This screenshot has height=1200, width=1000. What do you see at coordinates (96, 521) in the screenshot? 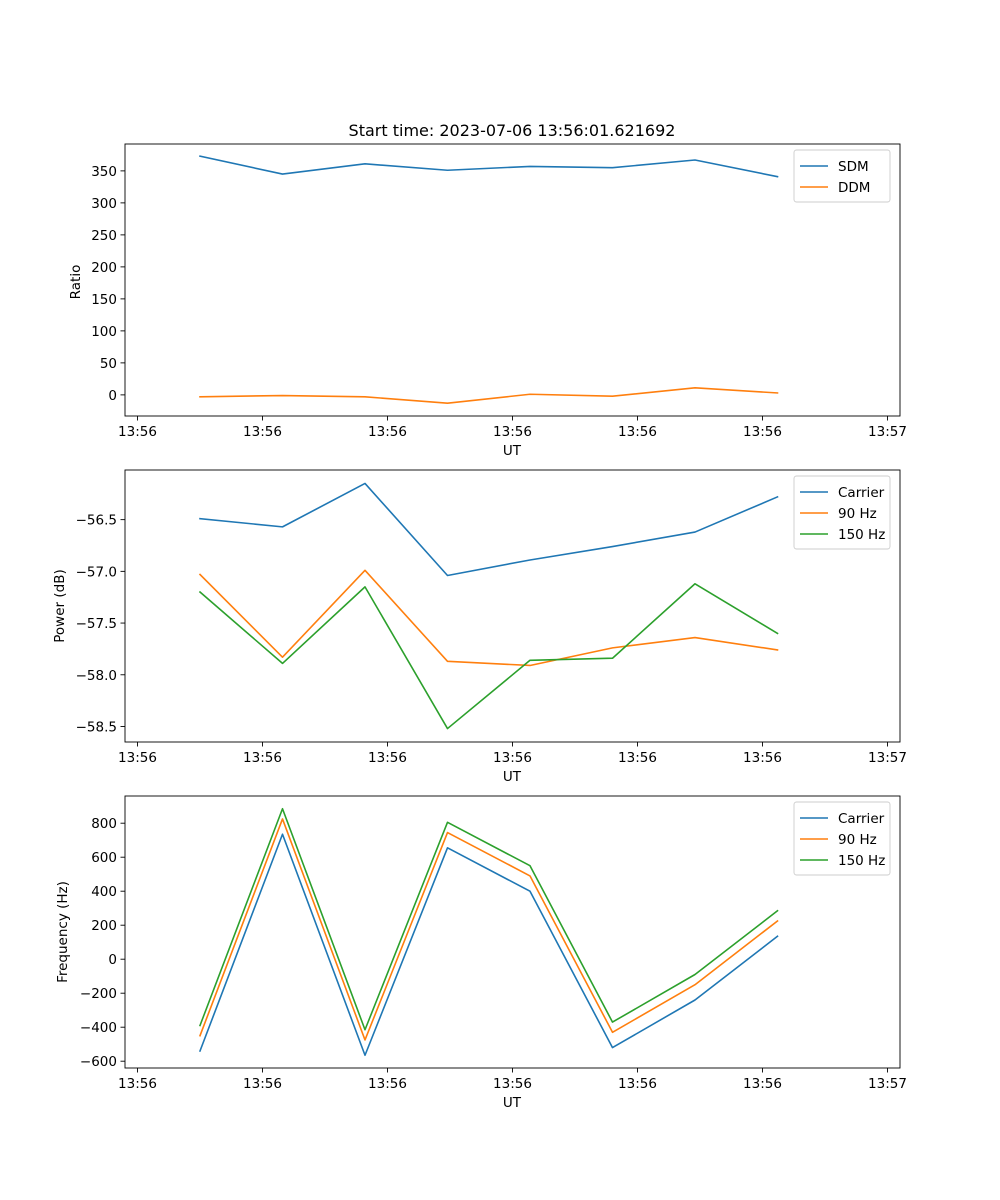
I see `y-tick-label: −56.5` at bounding box center [96, 521].